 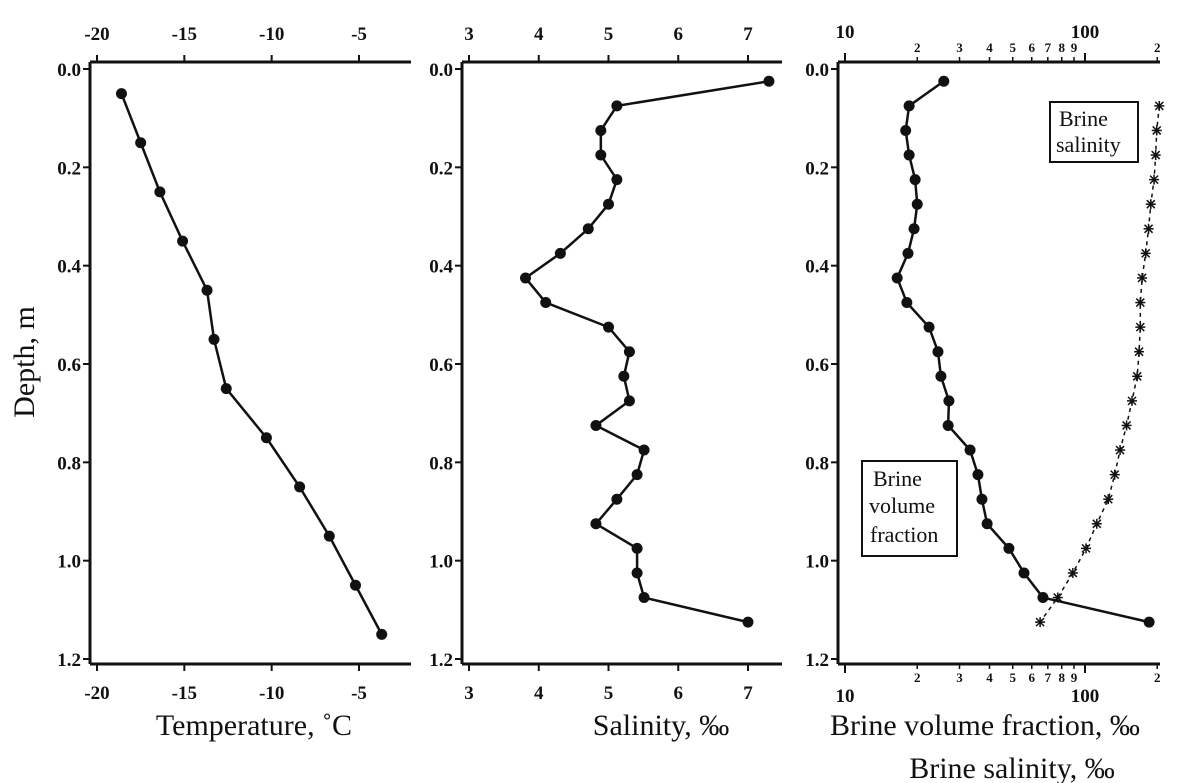 What do you see at coordinates (271, 693) in the screenshot?
I see `bottom-x-tick-label: -10` at bounding box center [271, 693].